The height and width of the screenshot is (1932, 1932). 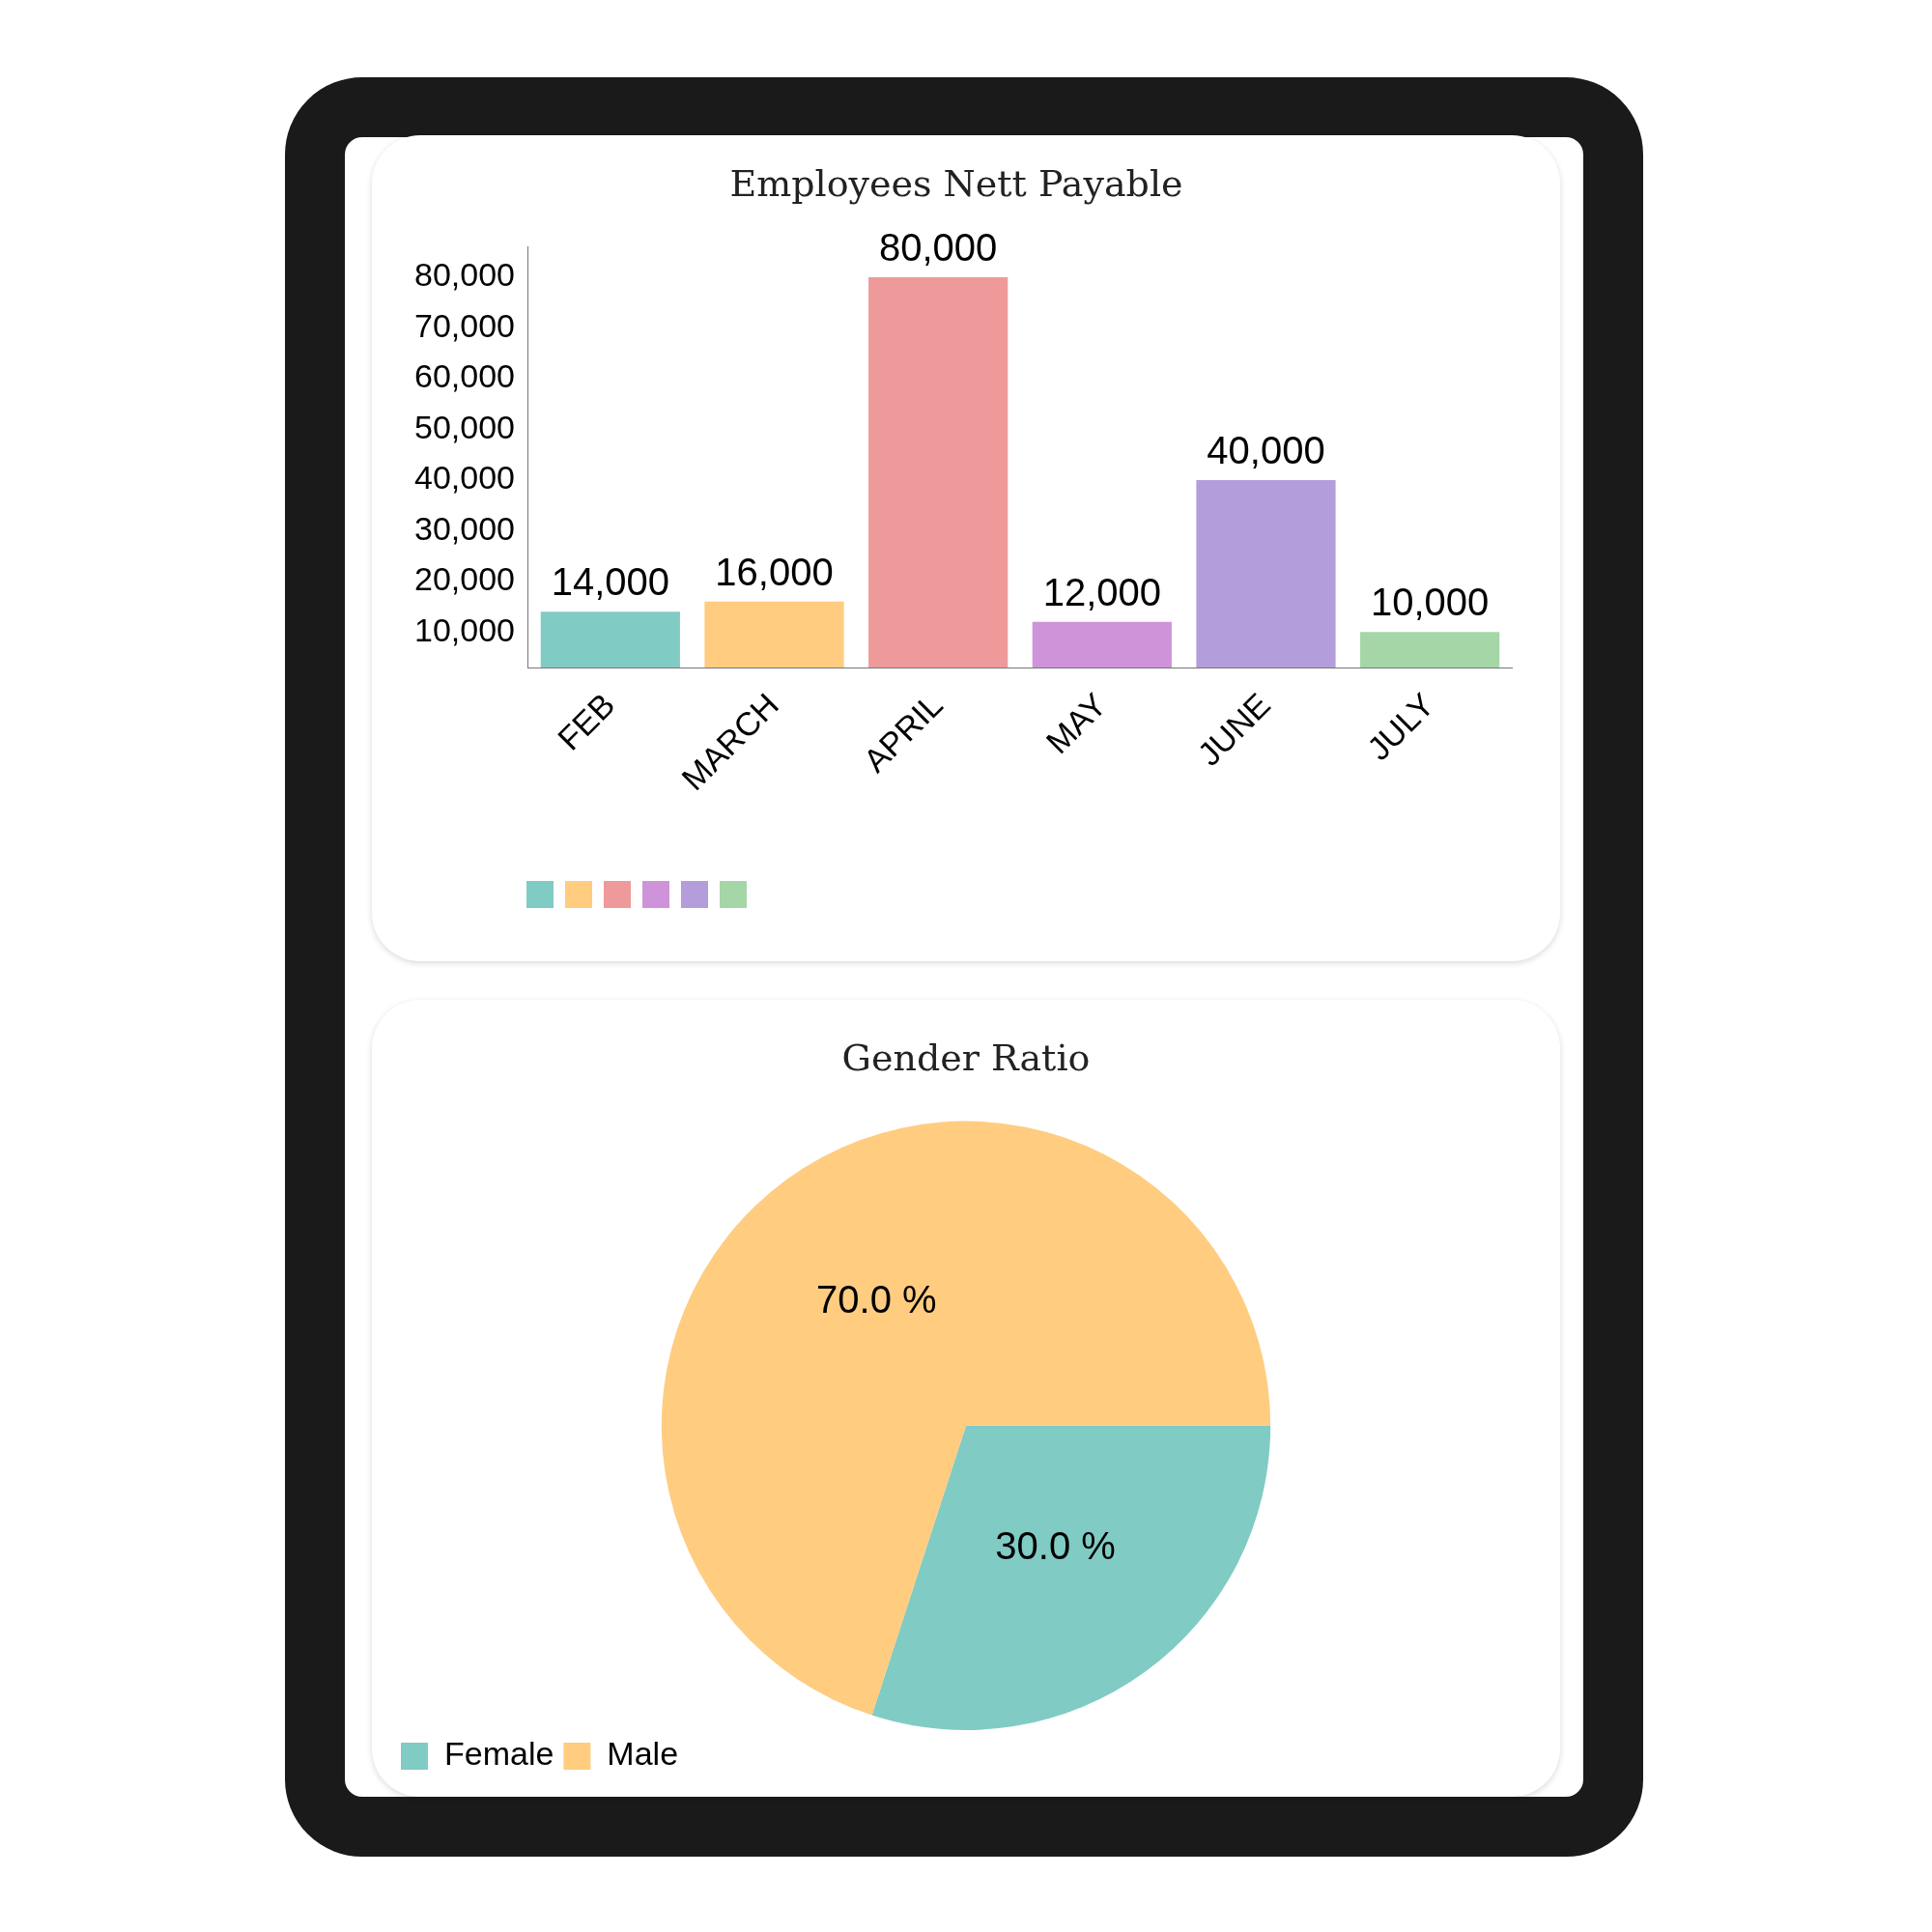 I want to click on y-tick-label: 30,000, so click(x=464, y=528).